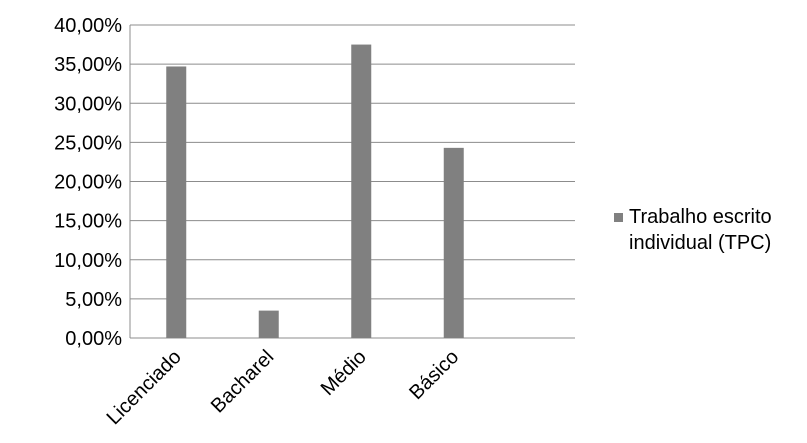  I want to click on y-tick-label: 0,00%, so click(93, 339).